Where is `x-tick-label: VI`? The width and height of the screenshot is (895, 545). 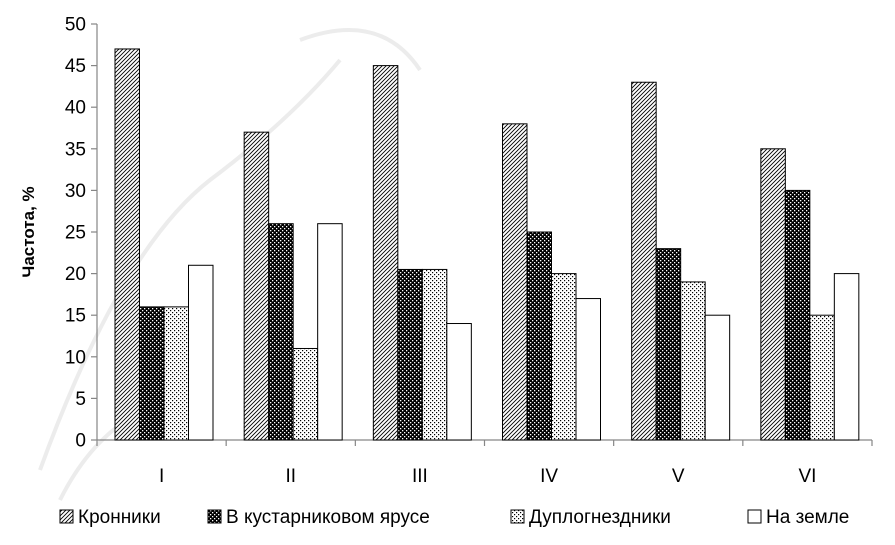 x-tick-label: VI is located at coordinates (807, 476).